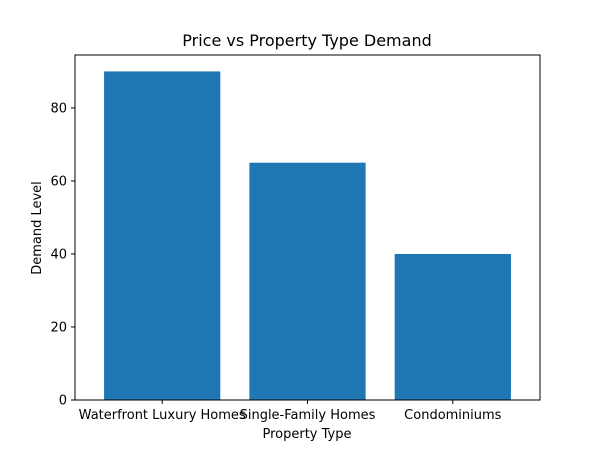 Image resolution: width=600 pixels, height=450 pixels. Describe the element at coordinates (306, 434) in the screenshot. I see `x-axis-label: Property Type` at that location.